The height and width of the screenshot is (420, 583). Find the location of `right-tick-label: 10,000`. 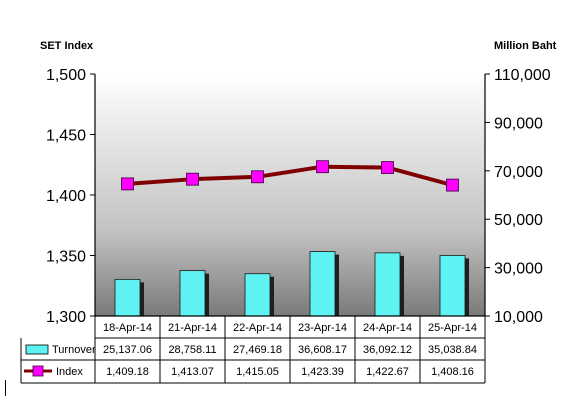

right-tick-label: 10,000 is located at coordinates (518, 317).